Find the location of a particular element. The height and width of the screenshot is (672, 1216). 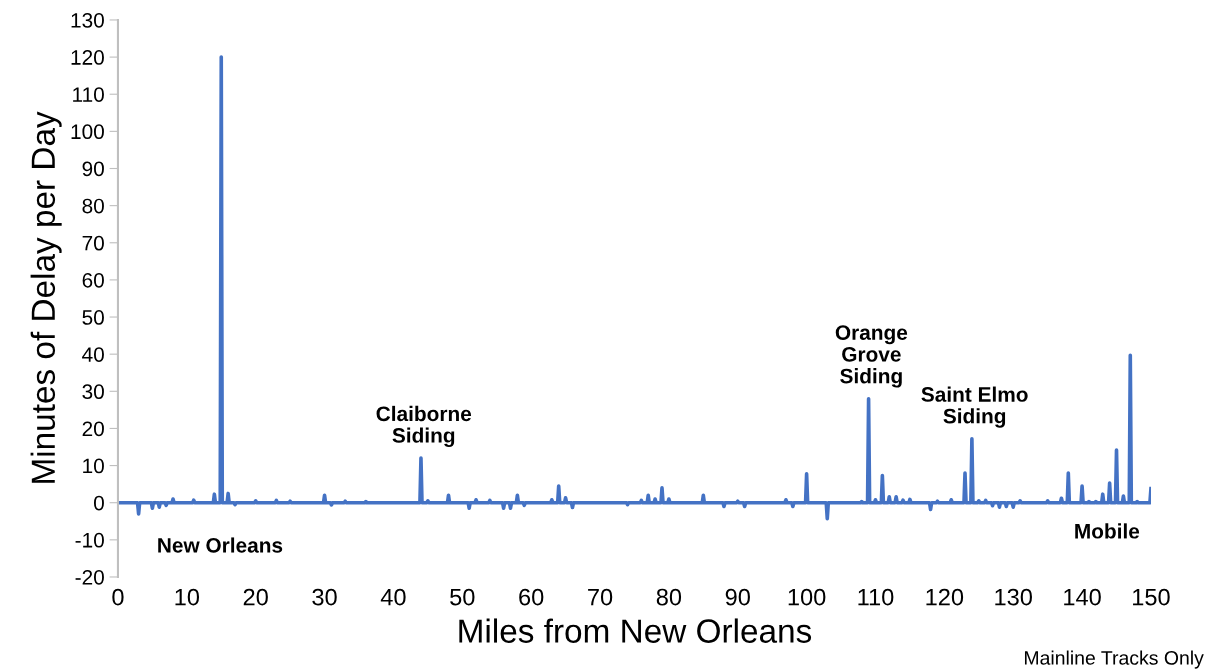

y-tick-label: 100 is located at coordinates (87, 132).